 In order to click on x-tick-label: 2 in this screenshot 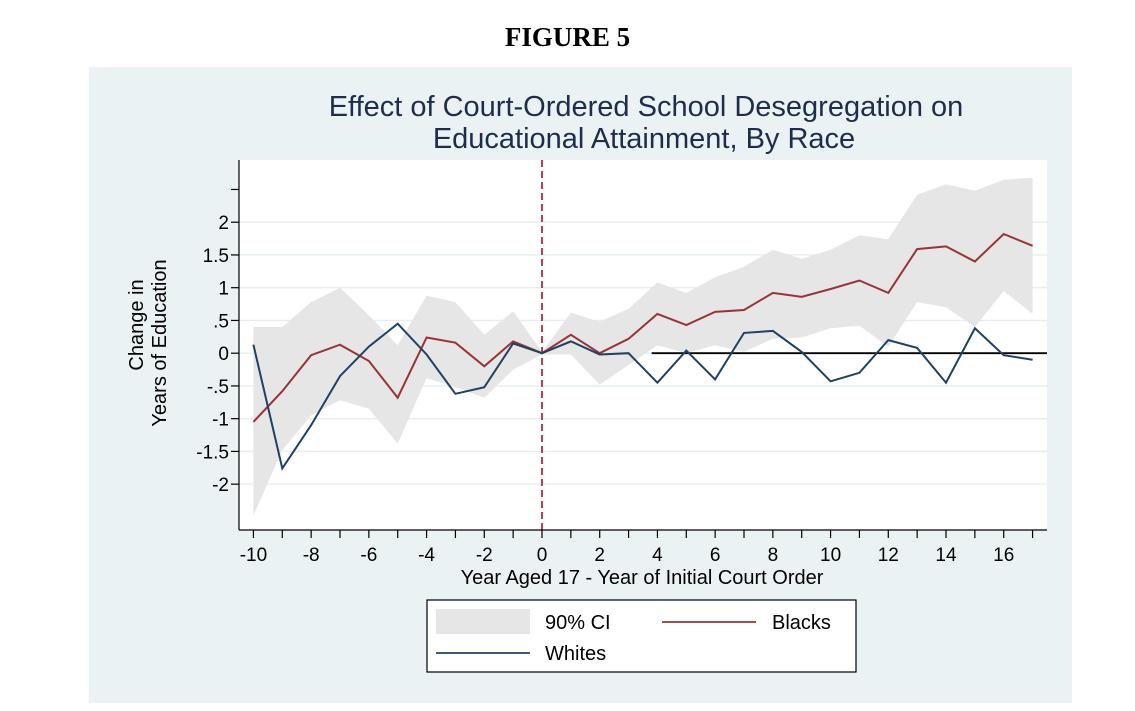, I will do `click(599, 555)`.